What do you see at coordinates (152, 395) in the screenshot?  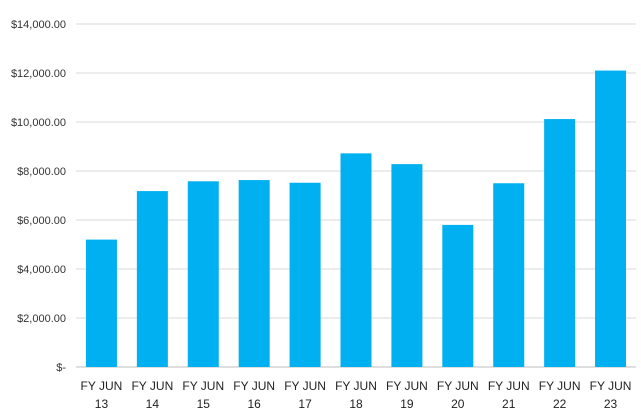 I see `x-tick-label: FY JUN 14` at bounding box center [152, 395].